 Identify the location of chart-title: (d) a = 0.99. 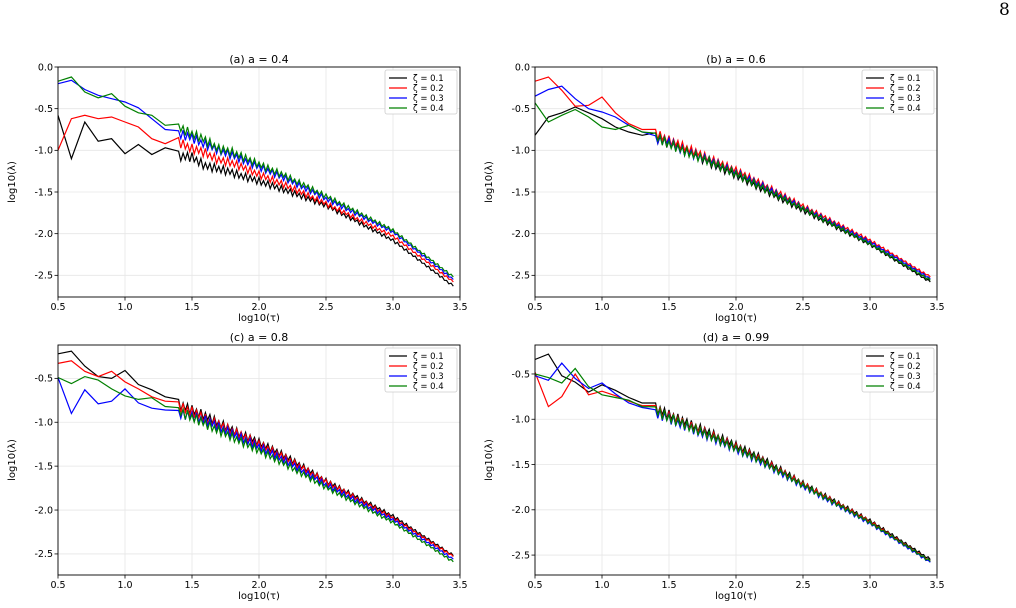
(736, 337).